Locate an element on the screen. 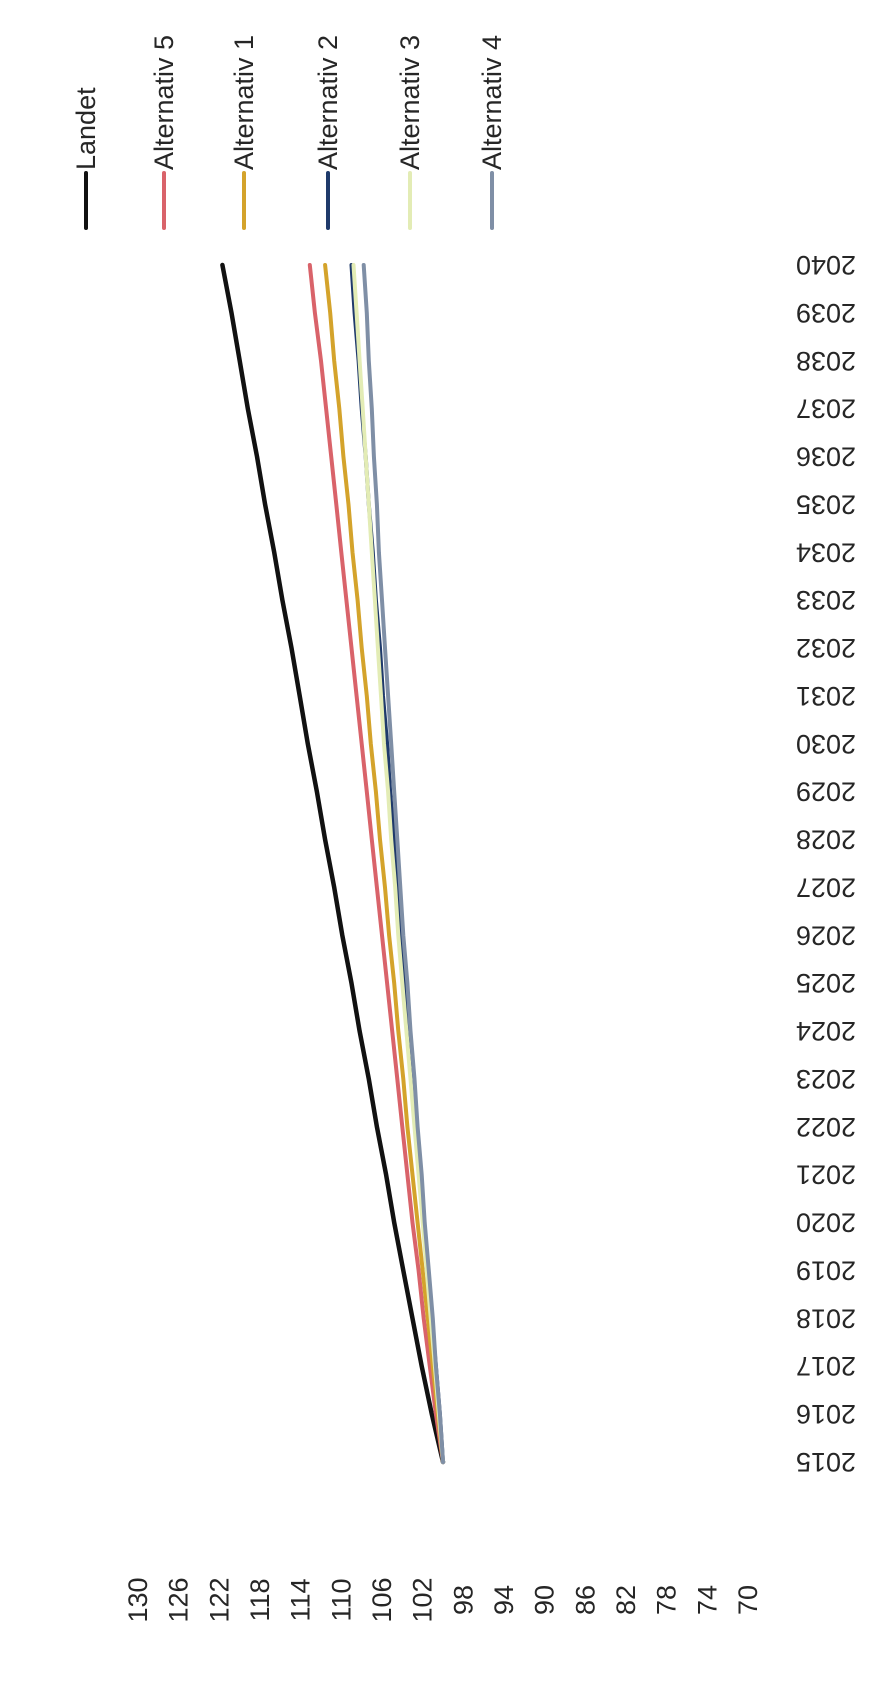 Image resolution: width=883 pixels, height=1706 pixels. x-tick-label: 2032 is located at coordinates (826, 648).